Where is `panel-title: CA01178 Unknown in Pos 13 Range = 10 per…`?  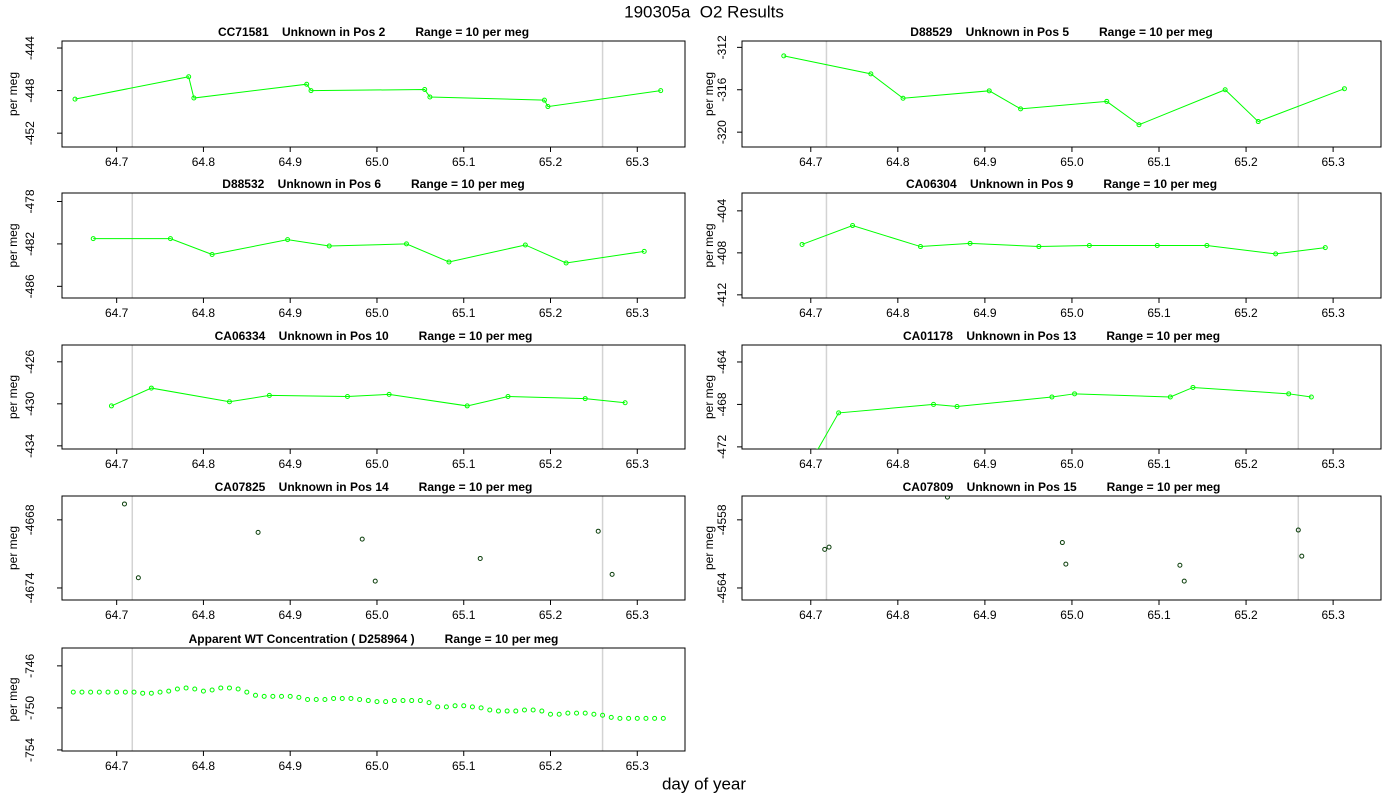 panel-title: CA01178 Unknown in Pos 13 Range = 10 per… is located at coordinates (1061, 336).